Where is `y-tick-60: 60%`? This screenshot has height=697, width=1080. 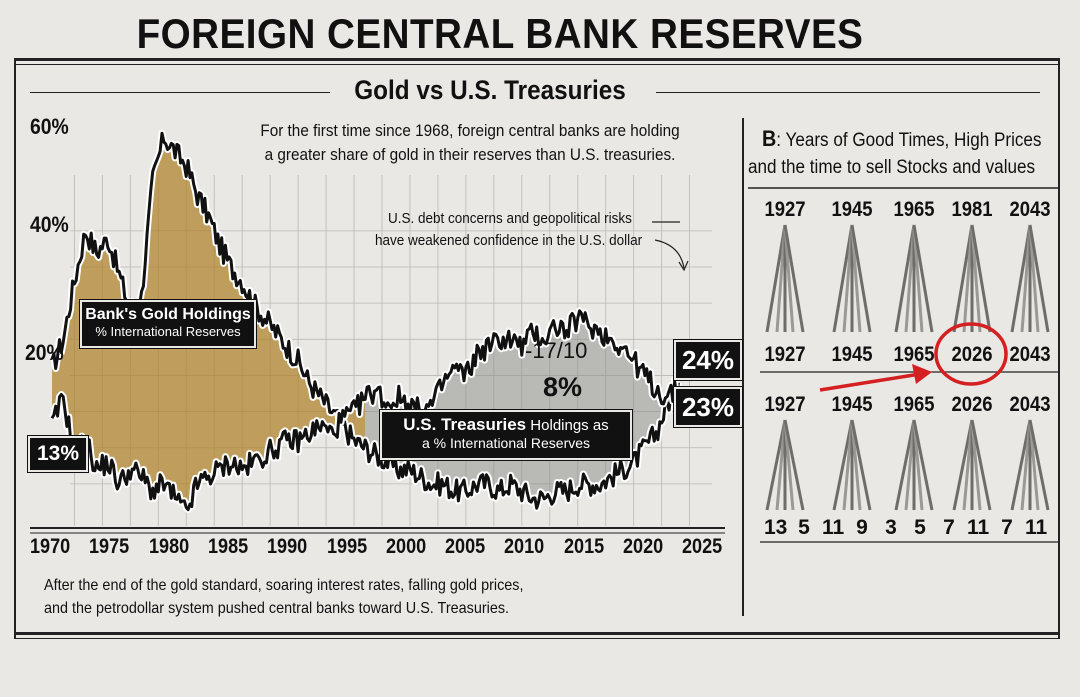 y-tick-60: 60% is located at coordinates (49, 126).